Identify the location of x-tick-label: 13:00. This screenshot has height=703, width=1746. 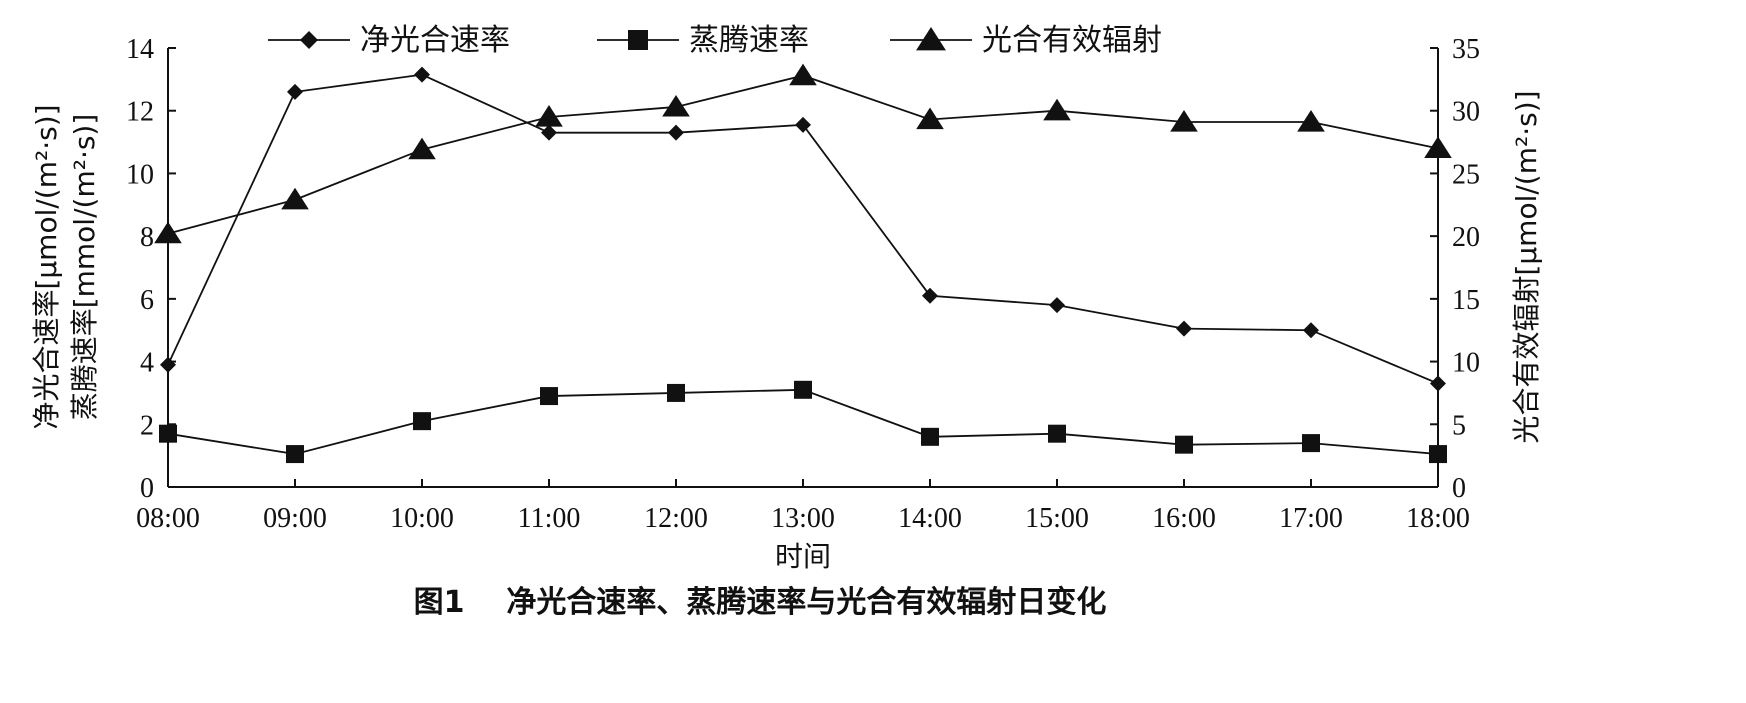
(803, 518).